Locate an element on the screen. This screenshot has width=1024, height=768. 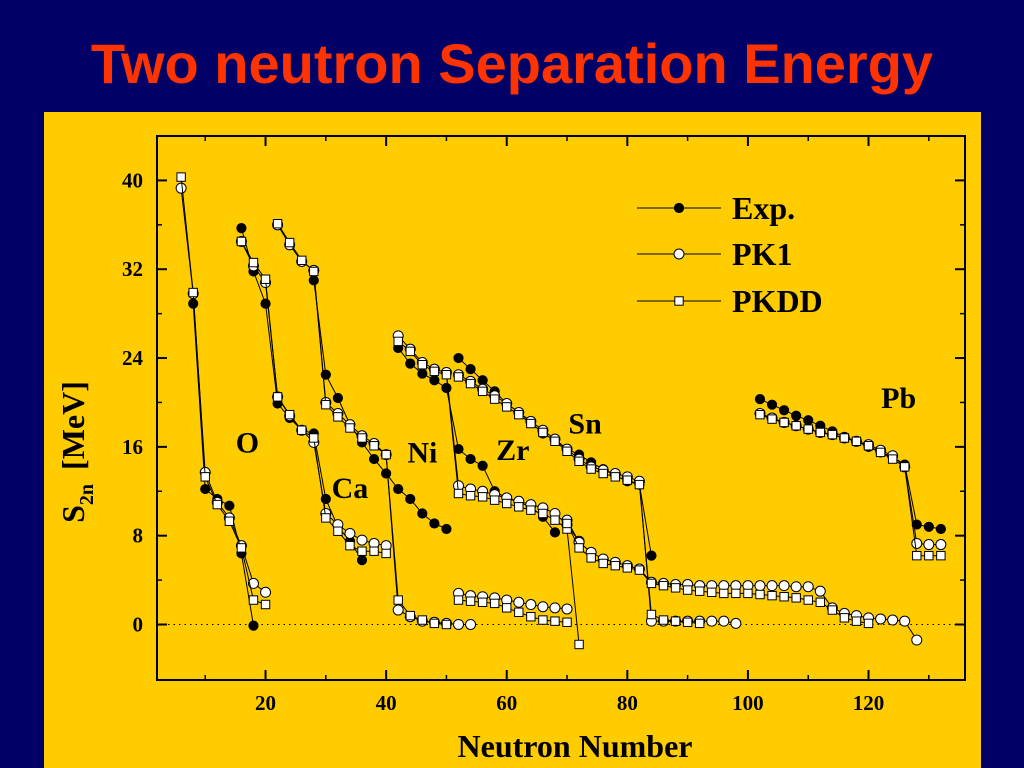
legend: Exp. PK1 PKDD is located at coordinates (730, 254).